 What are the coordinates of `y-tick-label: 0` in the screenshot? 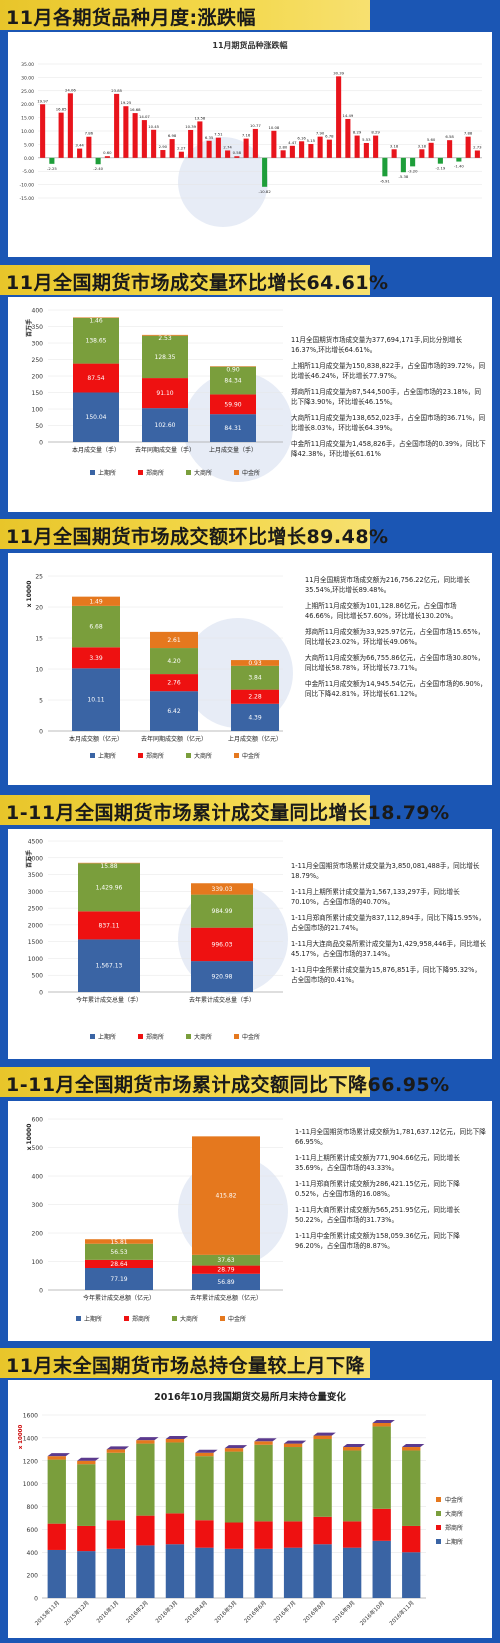 It's located at (41, 993).